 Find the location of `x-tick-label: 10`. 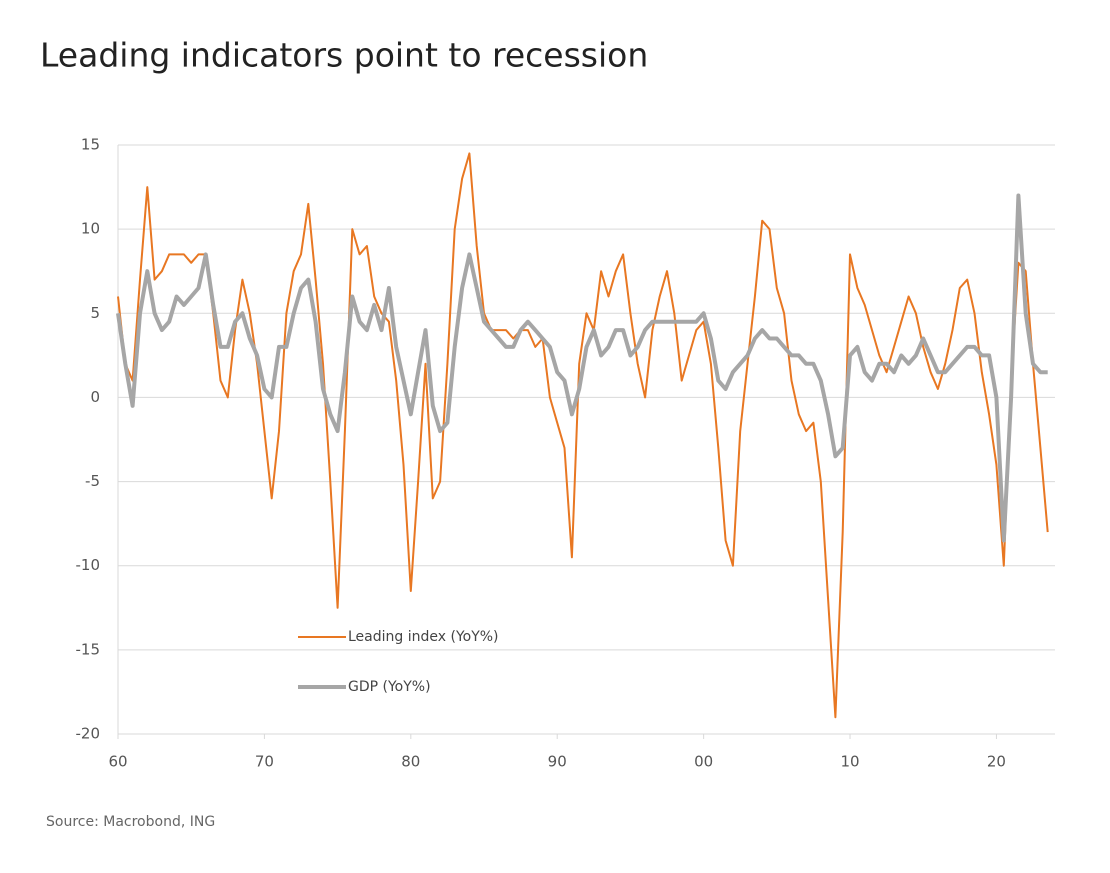

x-tick-label: 10 is located at coordinates (849, 762).